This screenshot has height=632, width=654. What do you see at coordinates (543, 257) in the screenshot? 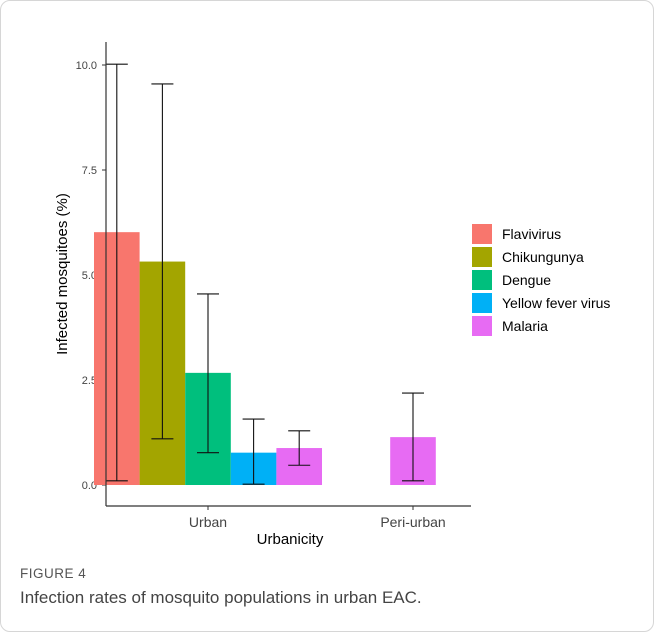
I see `legend-label: Chikungunya` at bounding box center [543, 257].